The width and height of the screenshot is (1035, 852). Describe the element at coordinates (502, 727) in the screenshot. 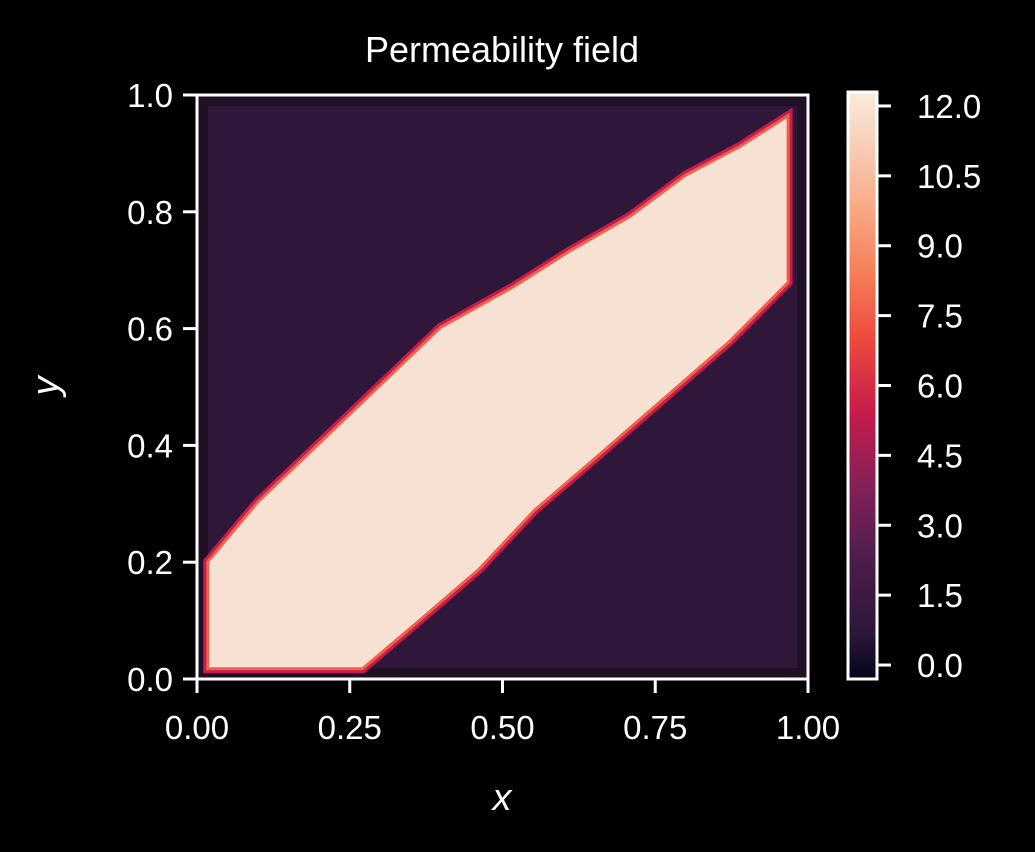

I see `x-tick-label: 0.50` at that location.